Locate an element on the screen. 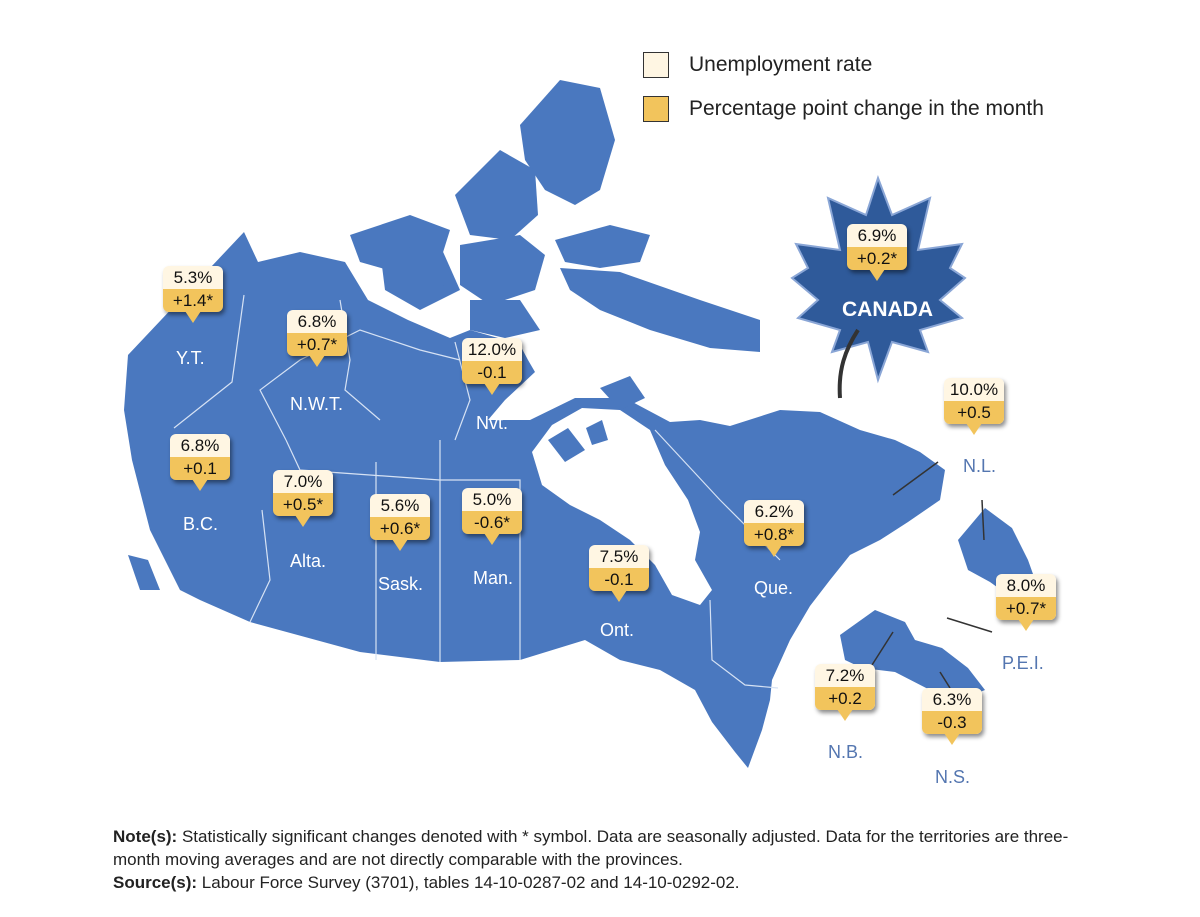 Image resolution: width=1200 pixels, height=917 pixels. change-nvt: -0.1 is located at coordinates (492, 372).